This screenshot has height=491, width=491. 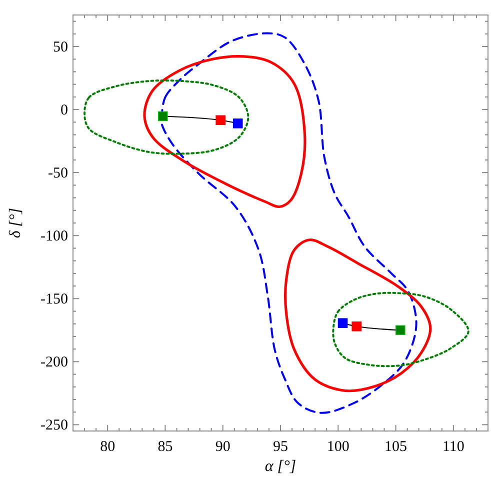 I want to click on y-tick-label: -150, so click(x=54, y=300).